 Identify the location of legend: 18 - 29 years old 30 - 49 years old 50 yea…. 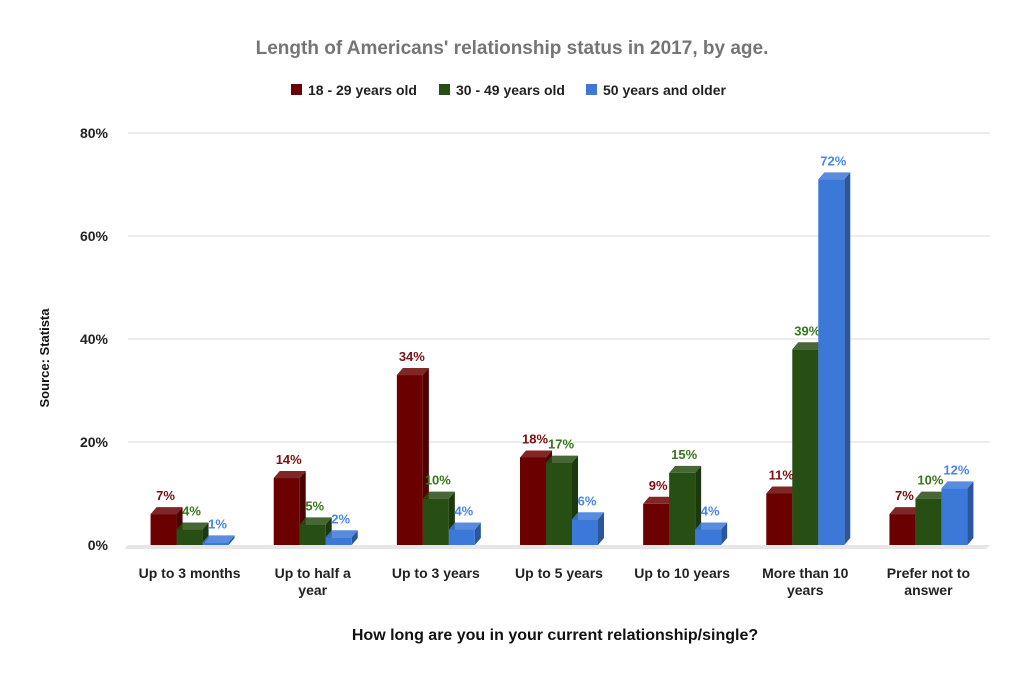
(509, 90).